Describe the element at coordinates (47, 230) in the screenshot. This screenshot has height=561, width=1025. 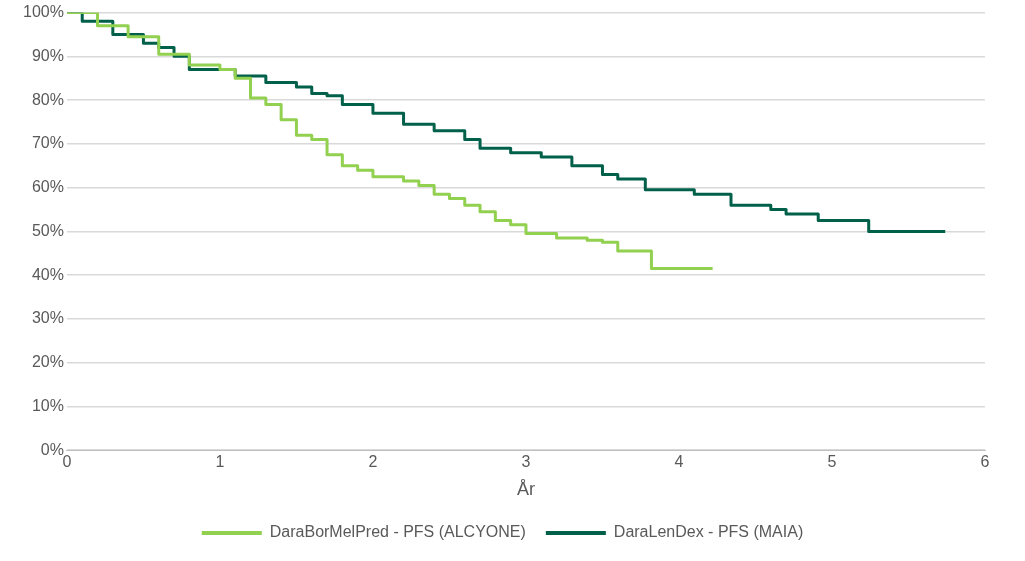
I see `y-tick-label: 50%` at that location.